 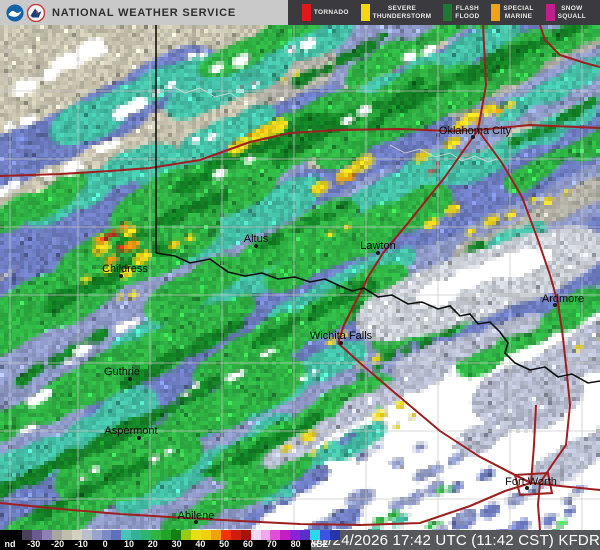 I want to click on warning-legend-item-severe: SEVERE THUNDERSTORM, so click(x=396, y=12).